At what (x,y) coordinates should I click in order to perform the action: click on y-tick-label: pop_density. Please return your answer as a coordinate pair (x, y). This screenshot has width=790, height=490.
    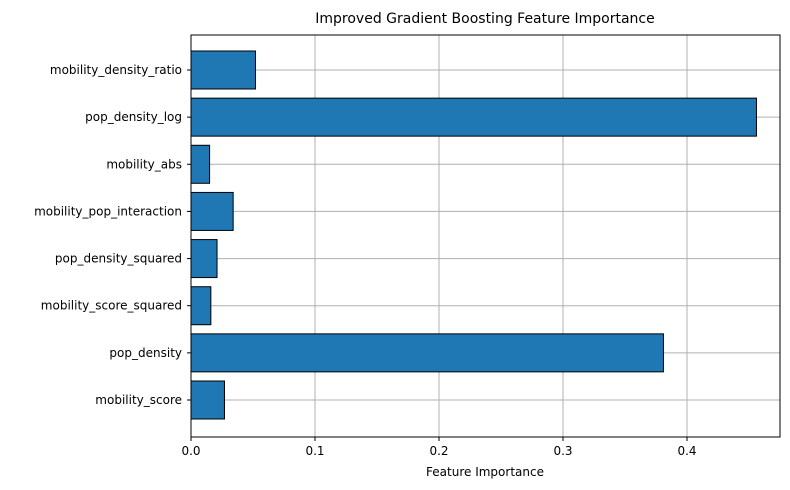
    Looking at the image, I should click on (145, 353).